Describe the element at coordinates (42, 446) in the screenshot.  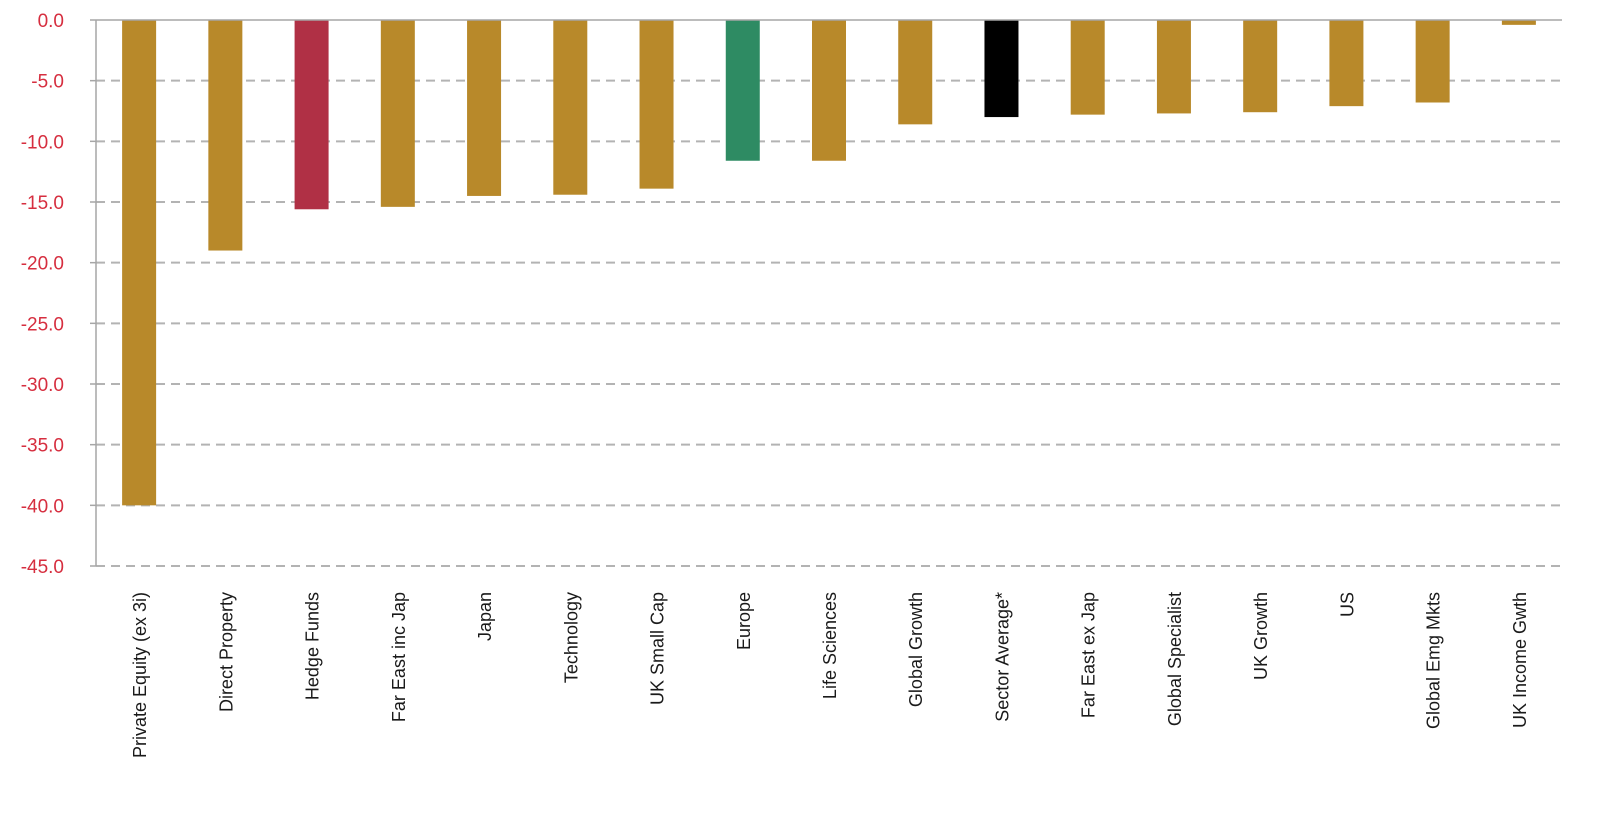
I see `y-tick-label: -35.0` at that location.